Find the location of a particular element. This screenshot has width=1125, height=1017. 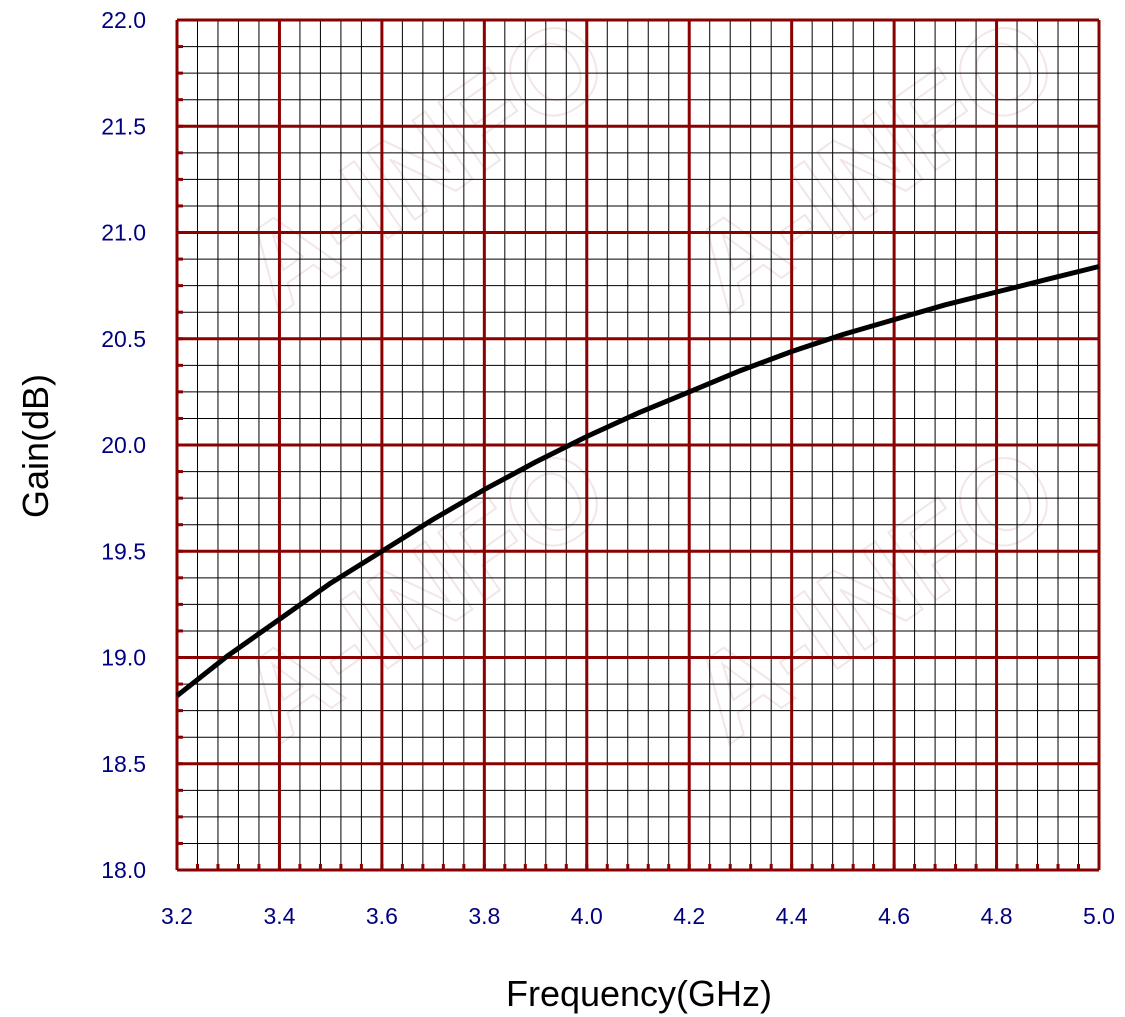

y-tick-labels: 18.0 18.5 19.0 19.5 20.0 20.5 21.0 21.5 22.0 is located at coordinates (123, 445).